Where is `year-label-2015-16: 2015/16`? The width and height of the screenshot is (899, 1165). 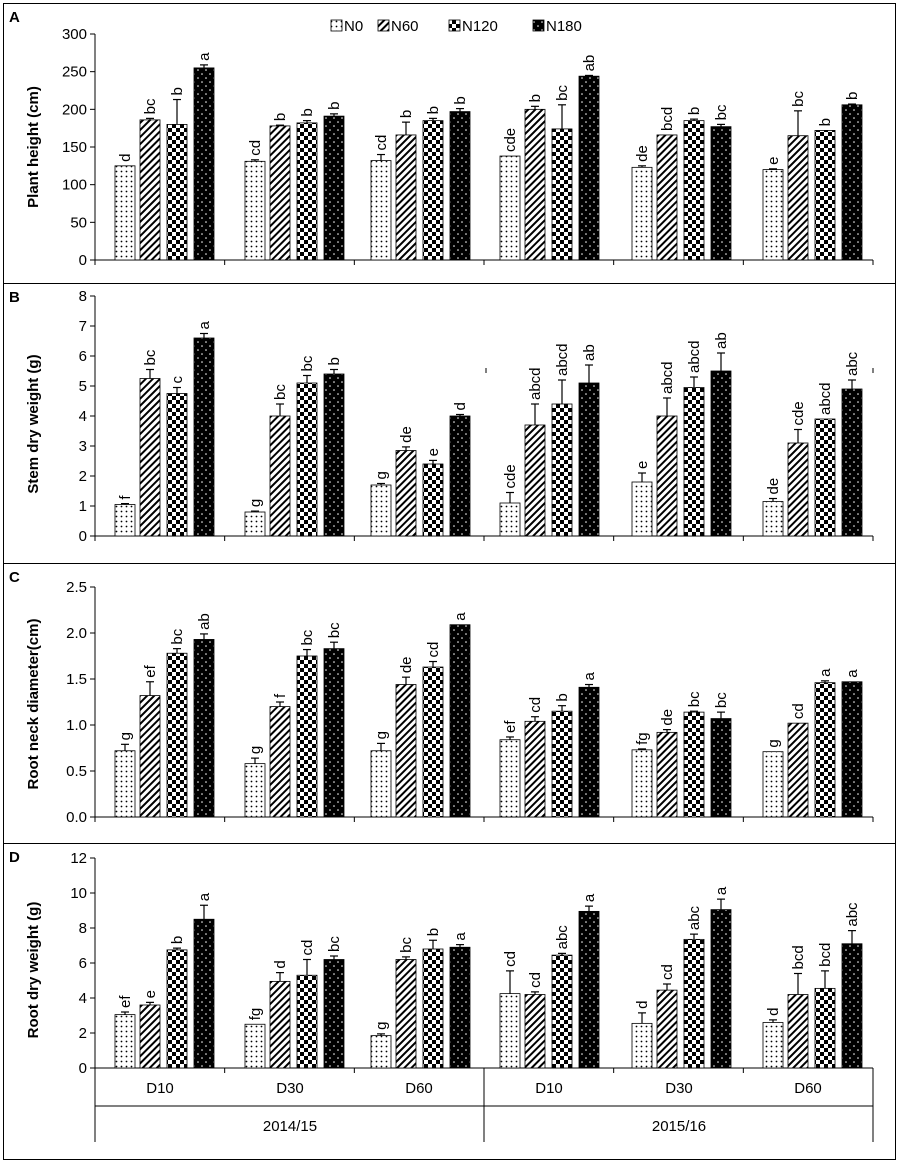
year-label-2015-16: 2015/16 is located at coordinates (679, 1126).